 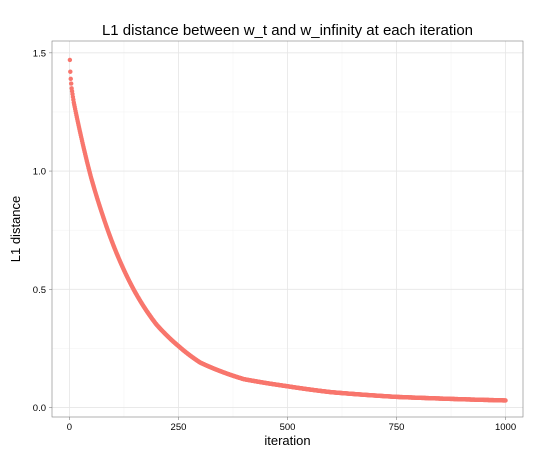 I want to click on y-axis-ticks: 0.0 0.5 1.0 1.5, so click(x=42, y=231).